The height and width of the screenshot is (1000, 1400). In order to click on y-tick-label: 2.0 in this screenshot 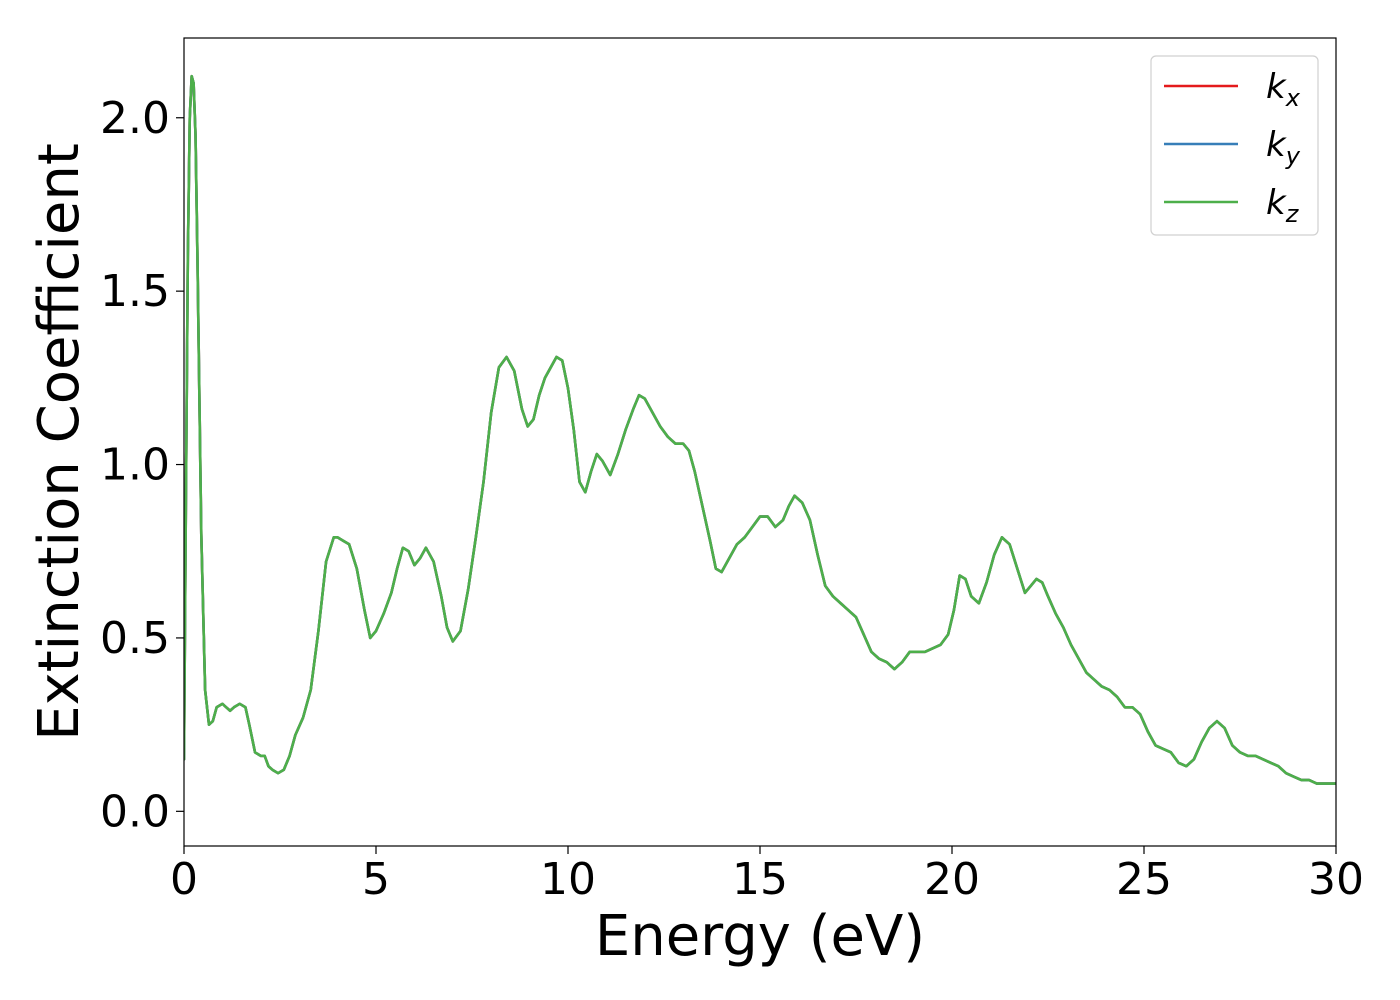, I will do `click(135, 118)`.